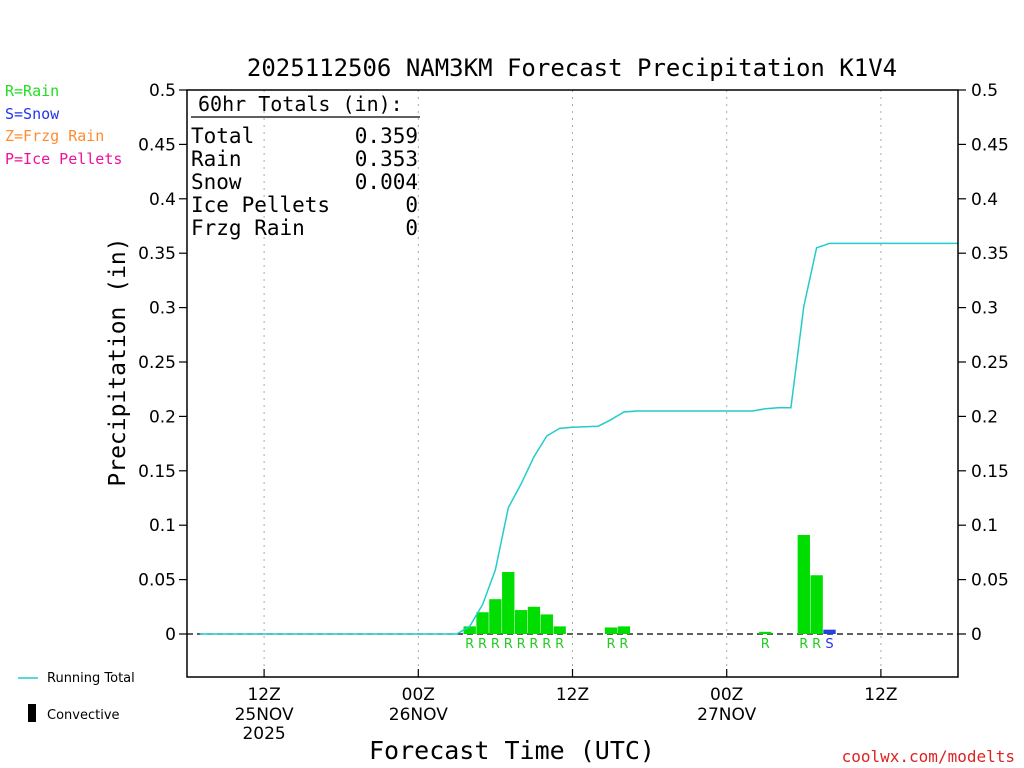 The width and height of the screenshot is (1024, 768). What do you see at coordinates (990, 145) in the screenshot?
I see `y-tick-label-right: 0.45` at bounding box center [990, 145].